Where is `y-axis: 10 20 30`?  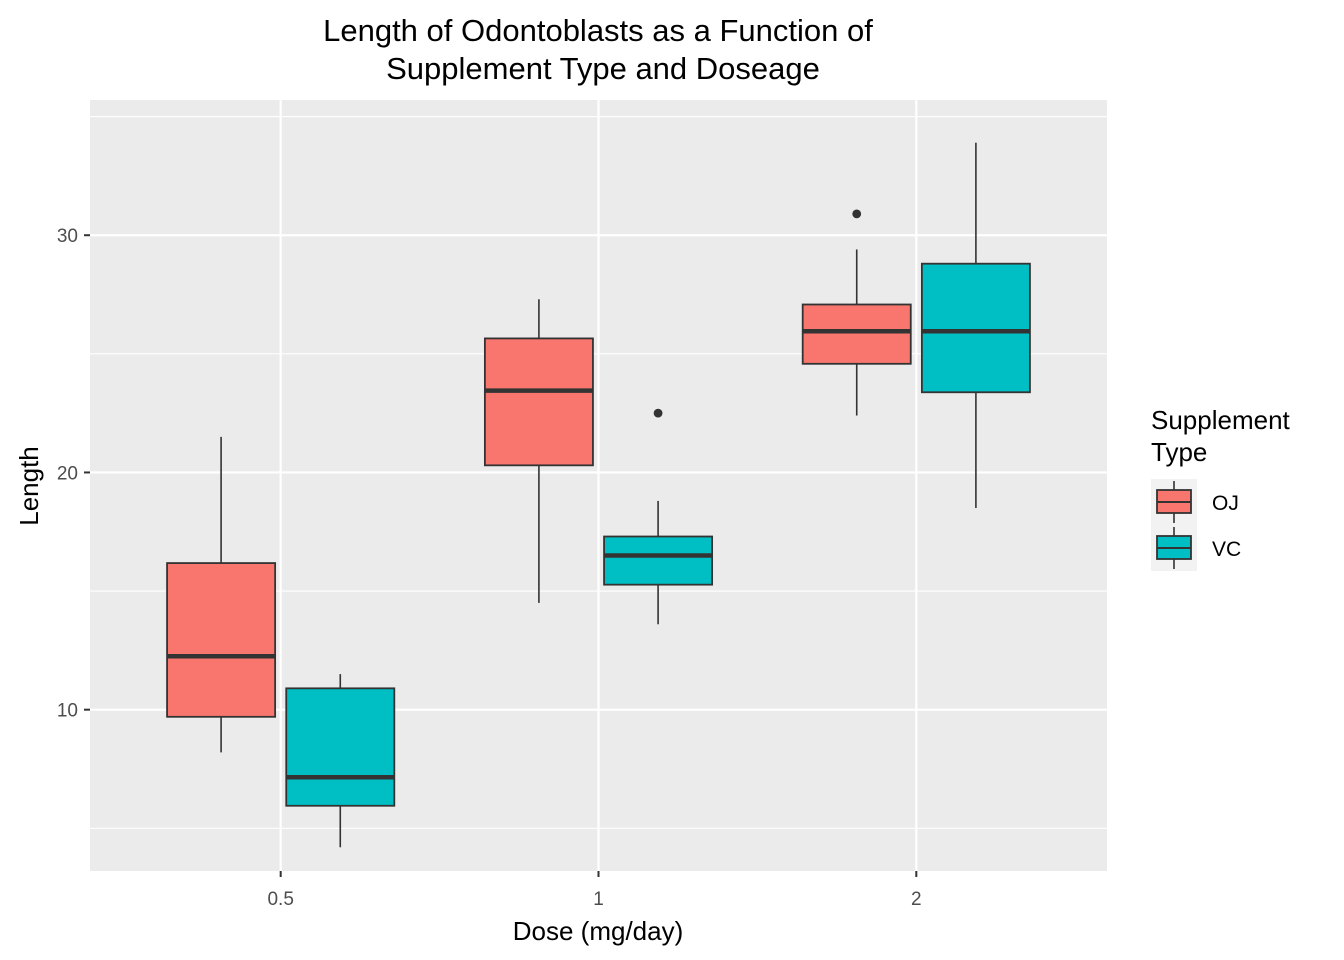
y-axis: 10 20 30 is located at coordinates (73, 474).